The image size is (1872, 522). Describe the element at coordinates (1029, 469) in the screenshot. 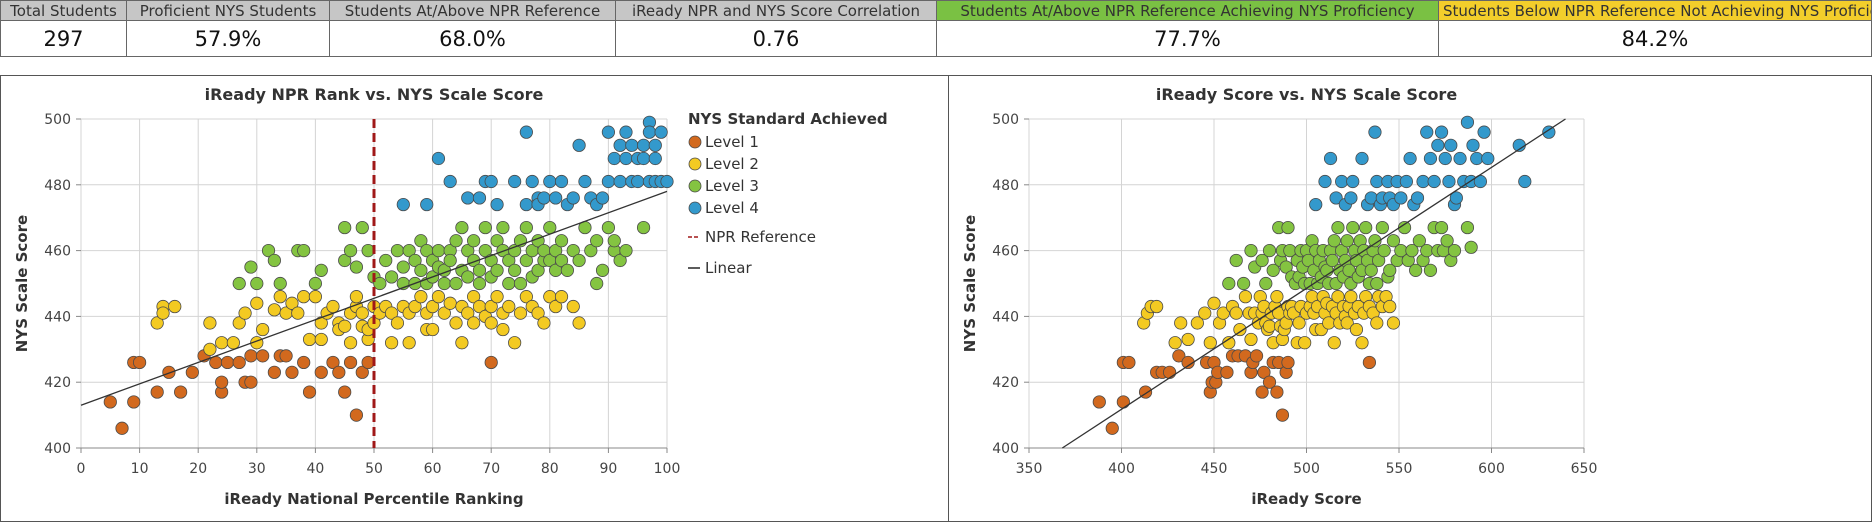

I see `x-tick-label: 350` at that location.